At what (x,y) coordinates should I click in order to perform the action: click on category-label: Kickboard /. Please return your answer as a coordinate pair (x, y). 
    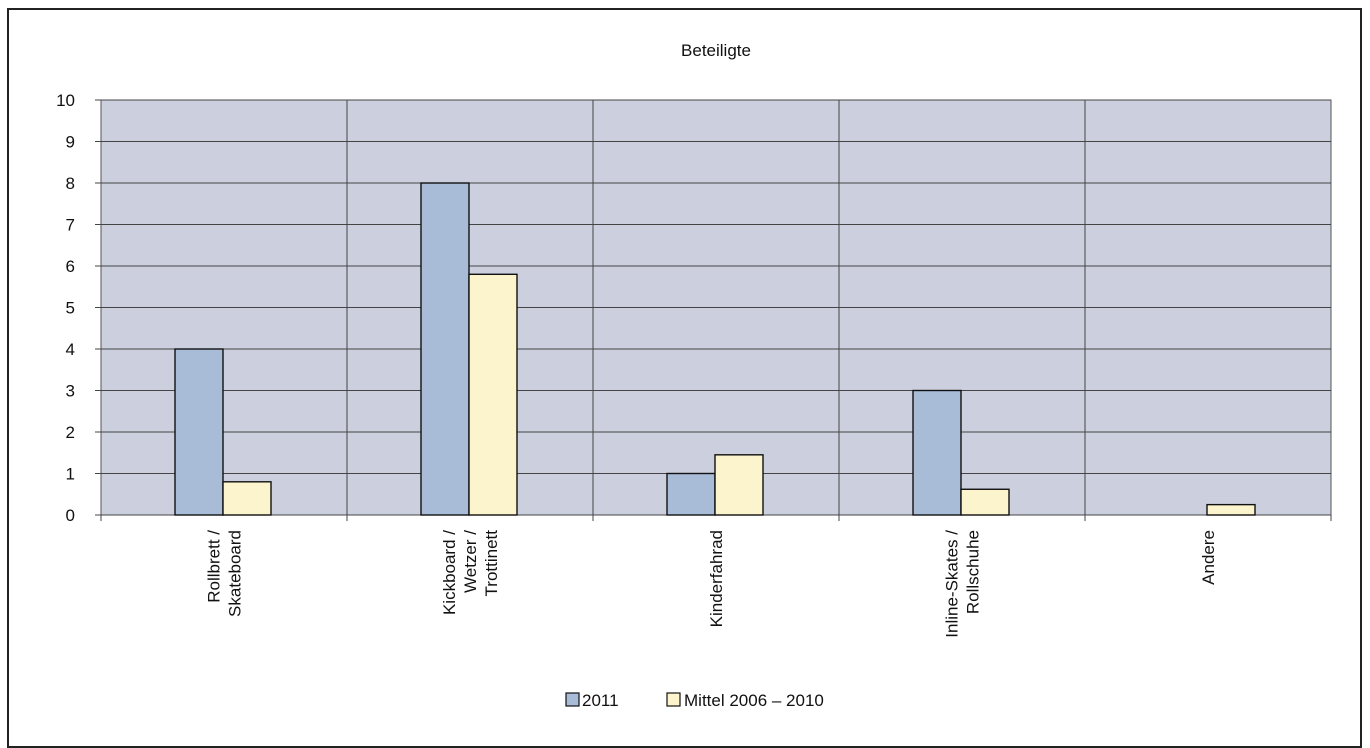
    Looking at the image, I should click on (449, 572).